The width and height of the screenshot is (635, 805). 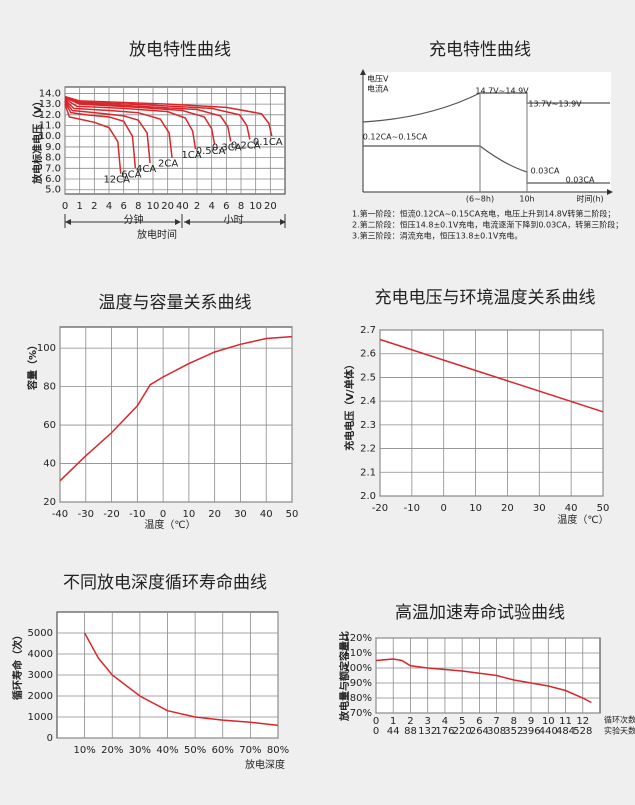 I want to click on x2-tick-label: 264, so click(x=479, y=731).